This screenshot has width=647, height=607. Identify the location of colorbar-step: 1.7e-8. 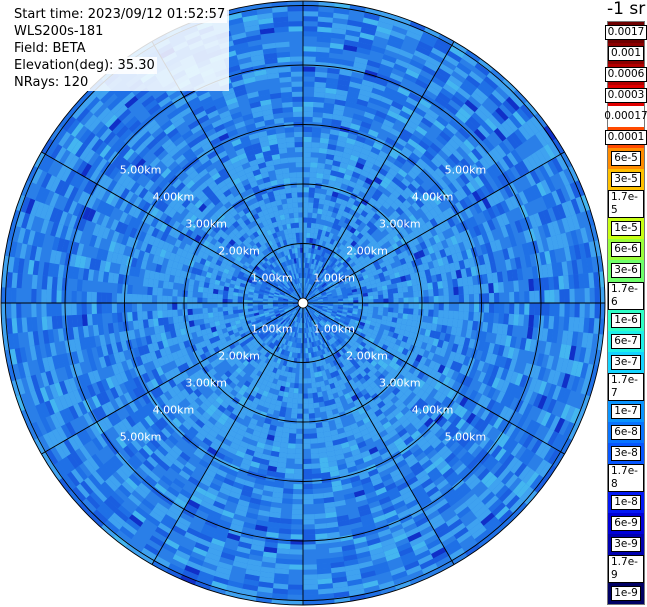
(626, 477).